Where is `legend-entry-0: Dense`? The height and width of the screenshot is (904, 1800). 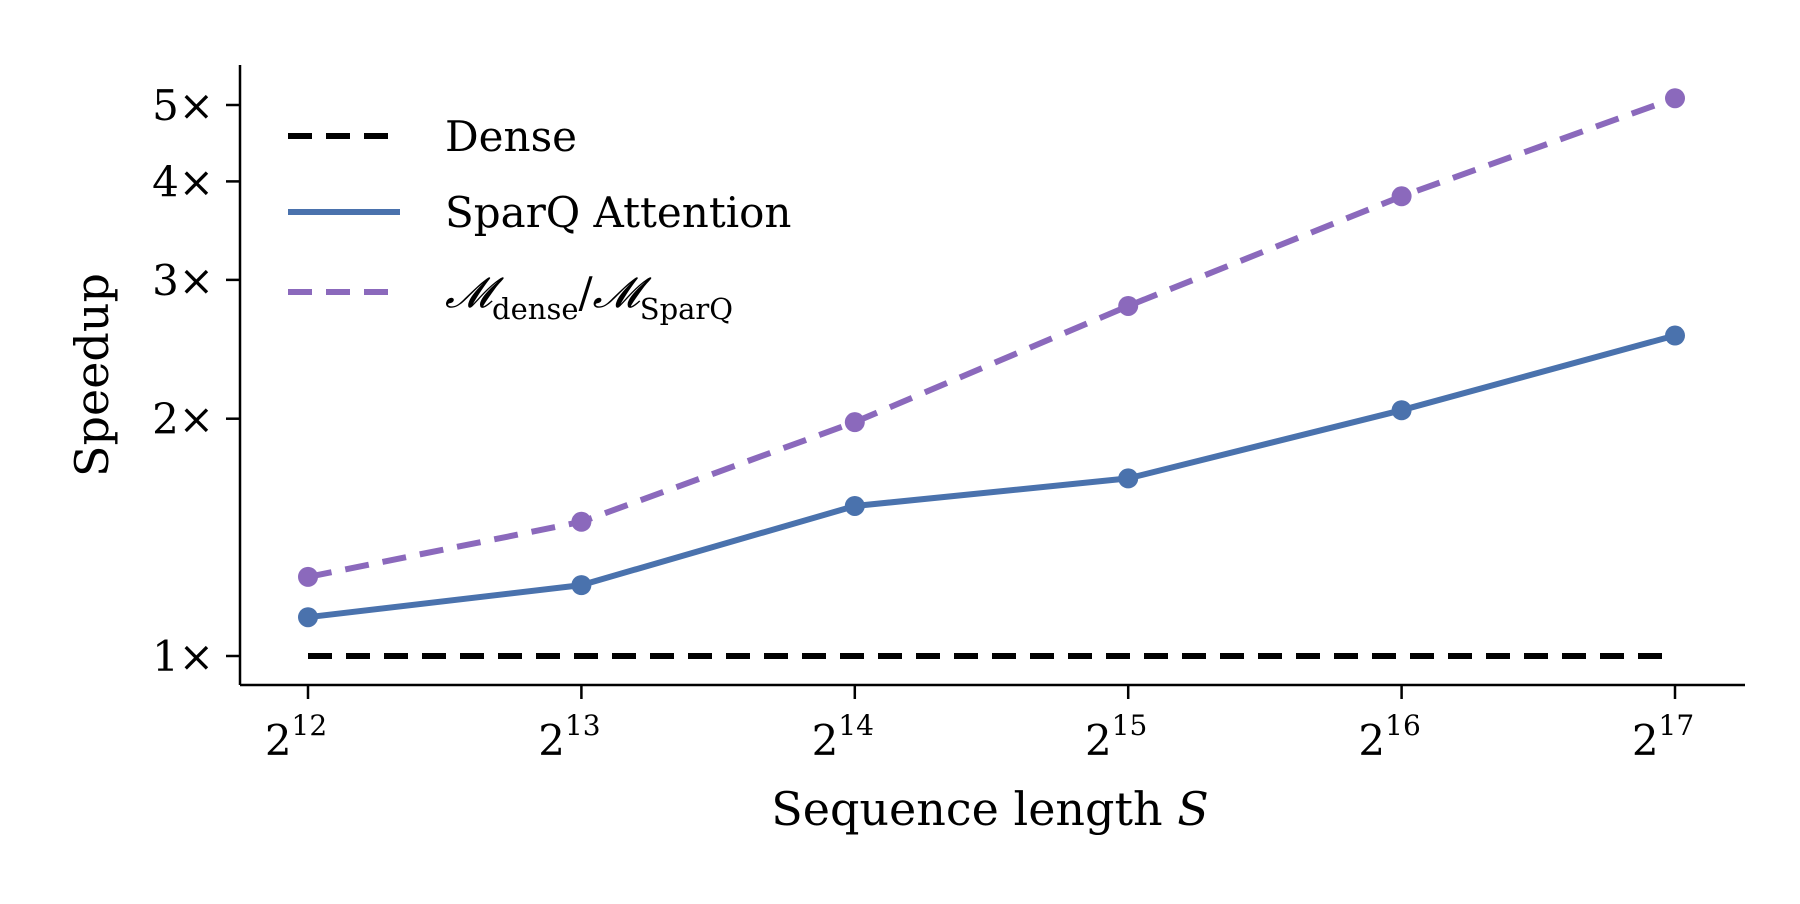
legend-entry-0: Dense is located at coordinates (432, 136).